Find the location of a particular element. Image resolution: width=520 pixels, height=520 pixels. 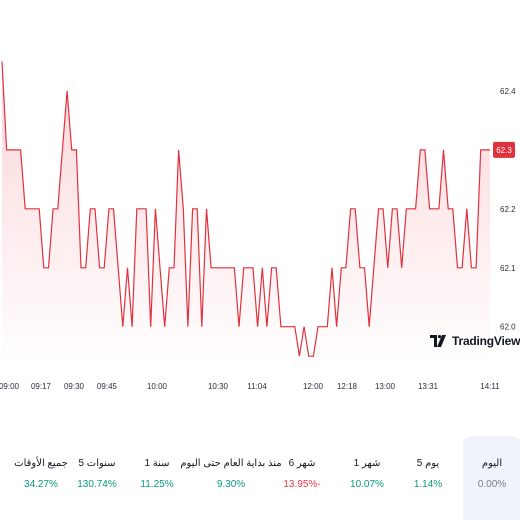

performance-period-value: 1.14% is located at coordinates (428, 484).